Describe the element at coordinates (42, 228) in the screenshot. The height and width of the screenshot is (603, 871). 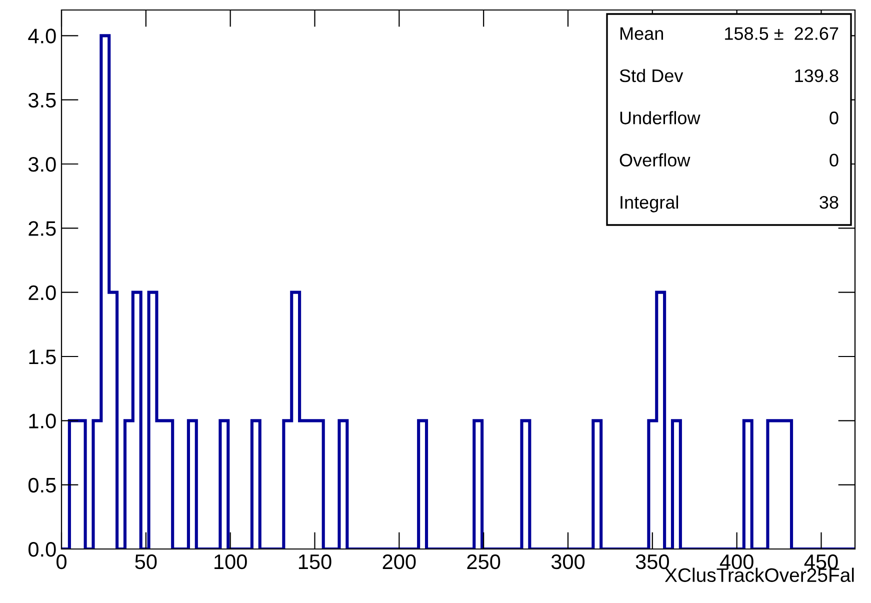
I see `y-tick-label: 2.5` at that location.